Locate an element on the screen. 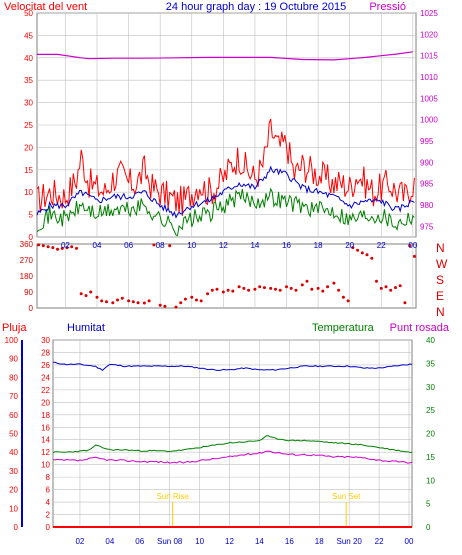  direction-label-n-top: N is located at coordinates (440, 248).